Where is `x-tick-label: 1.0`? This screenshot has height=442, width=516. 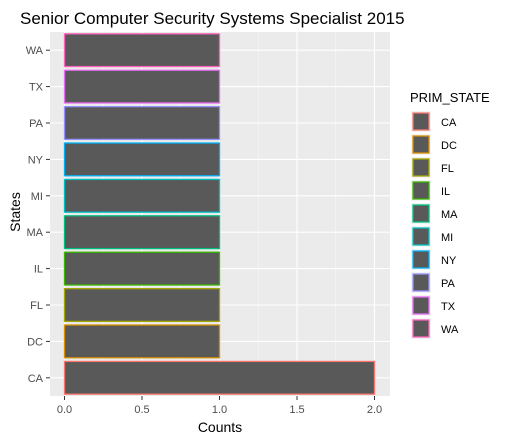
x-tick-label: 1.0 is located at coordinates (219, 410).